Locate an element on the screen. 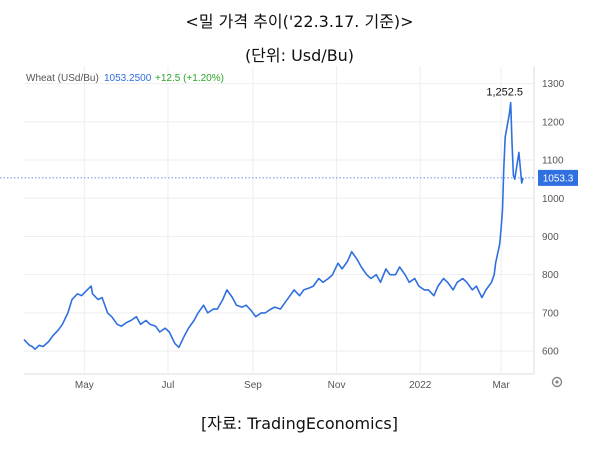 Image resolution: width=599 pixels, height=454 pixels. source-caption: [자료: TradingEconomics] is located at coordinates (299, 423).